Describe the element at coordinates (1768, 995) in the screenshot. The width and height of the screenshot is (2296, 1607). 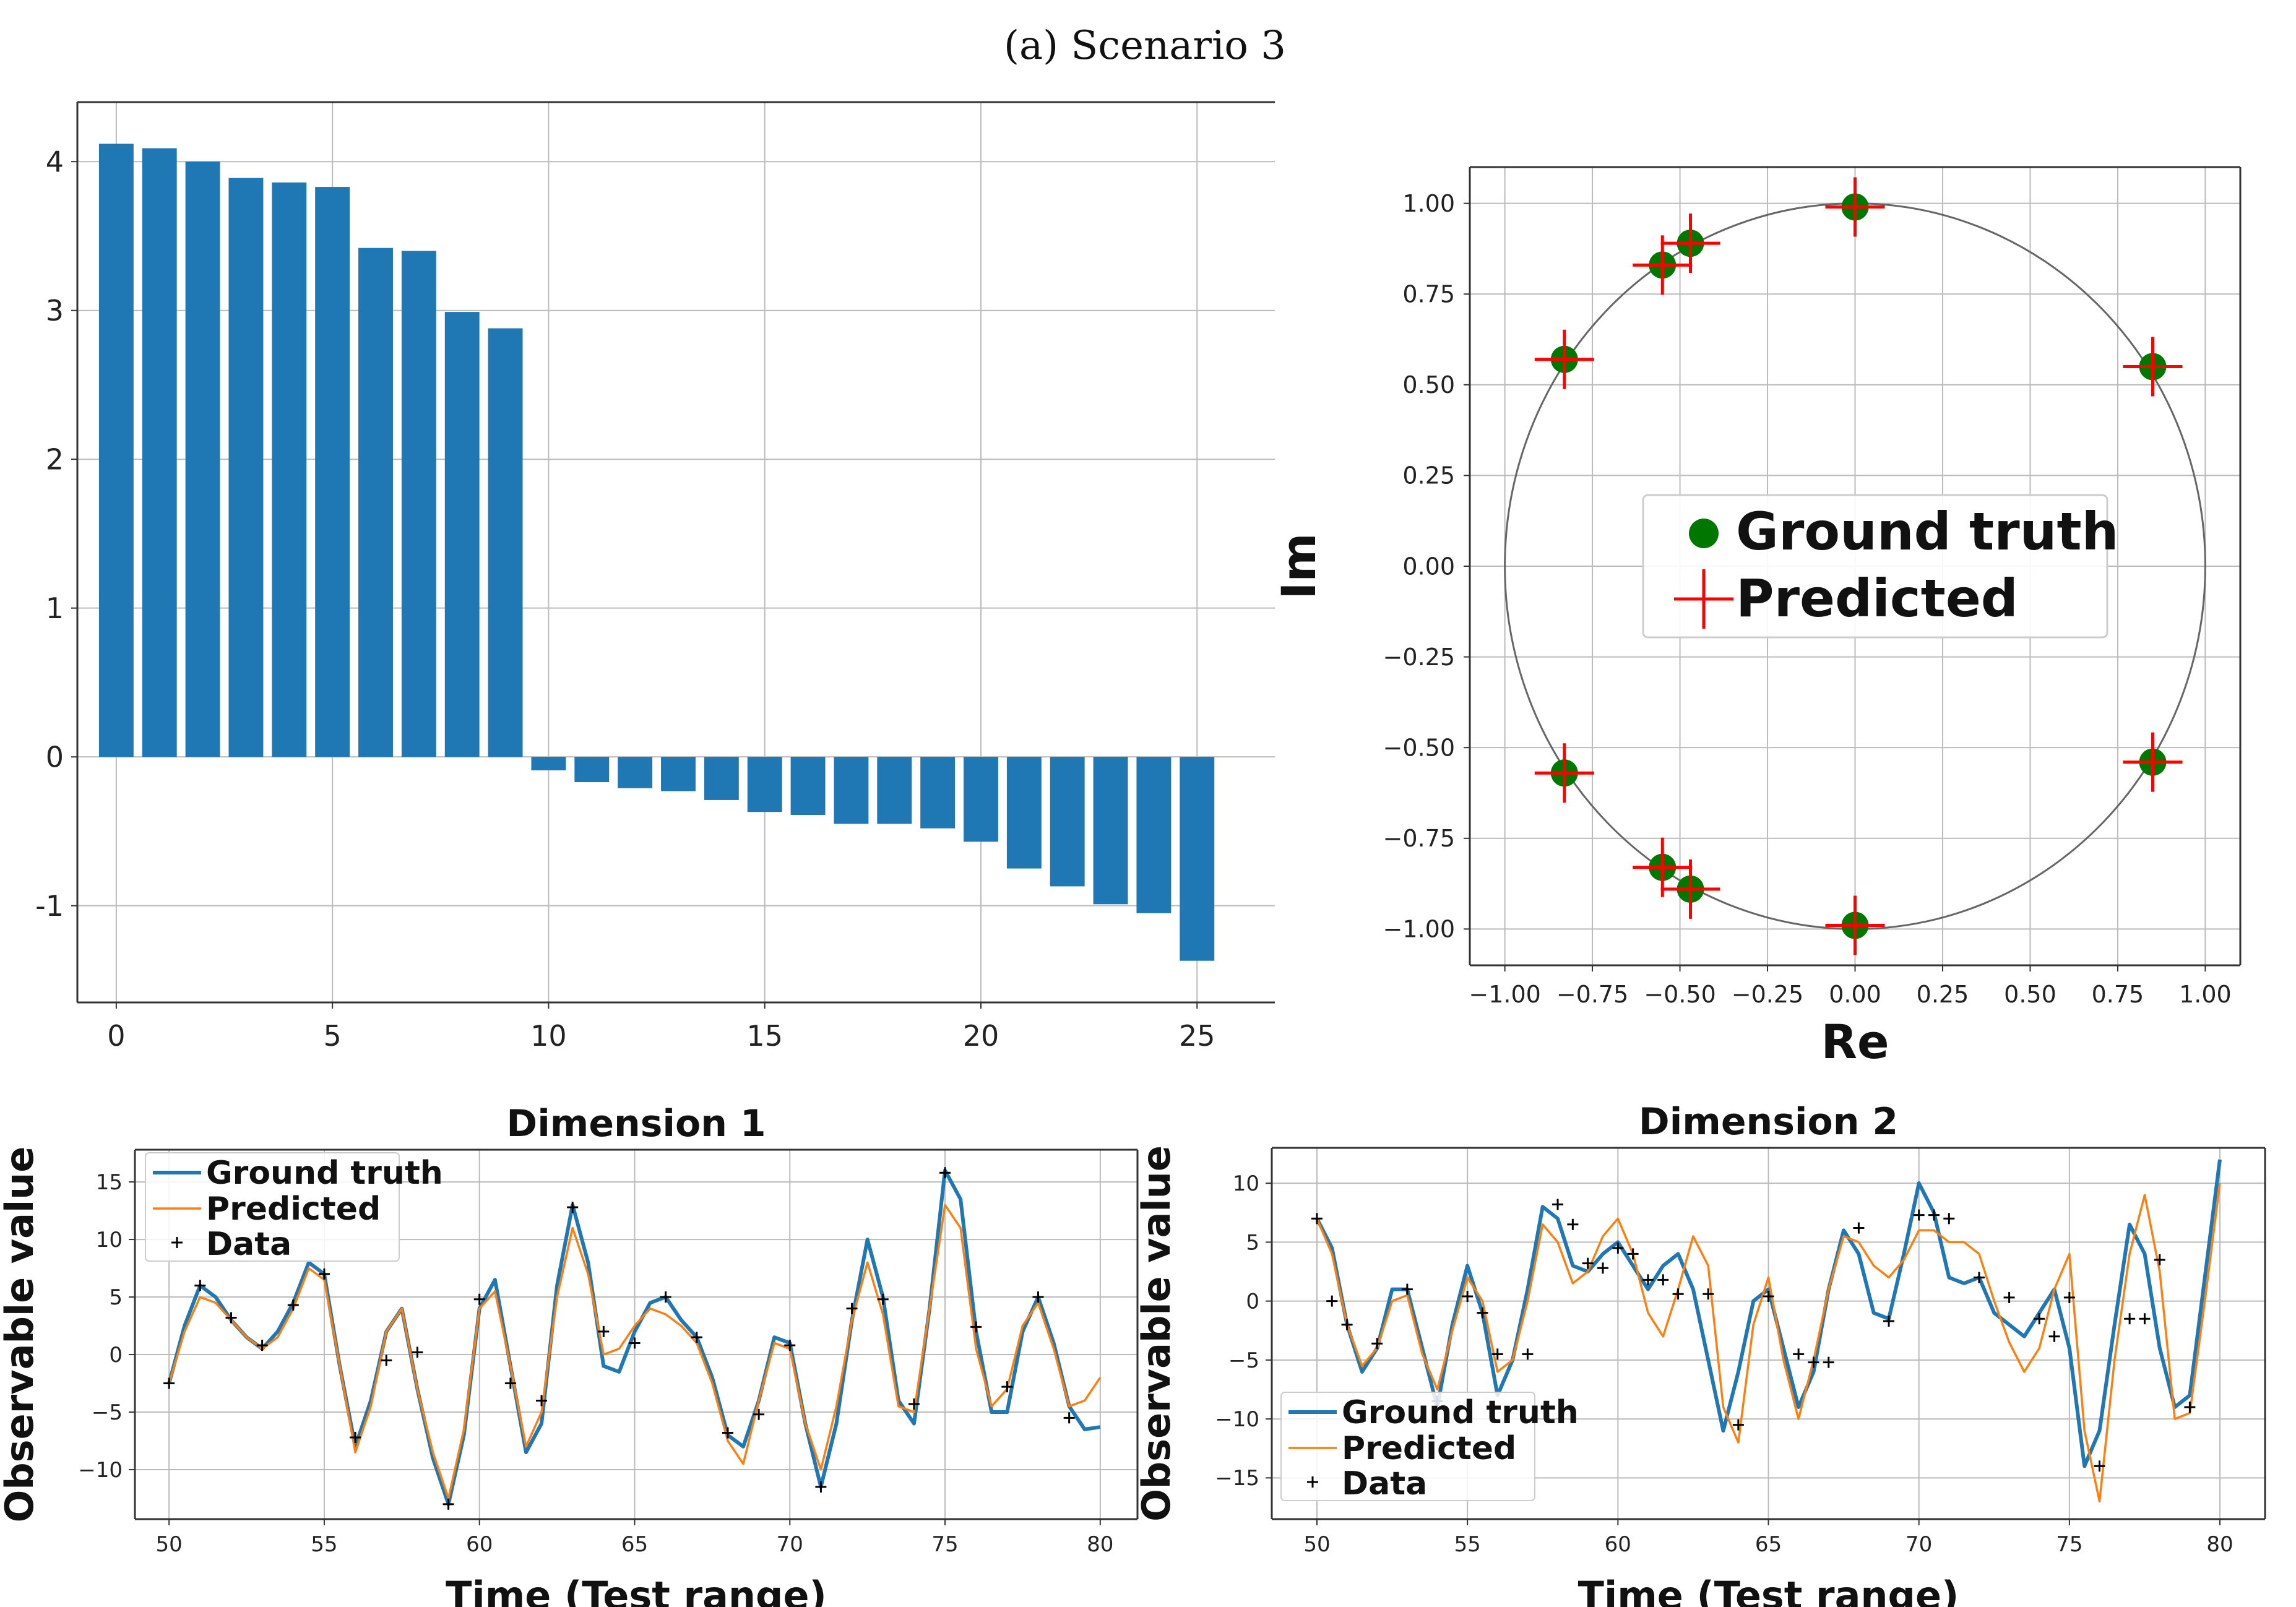
I see `x-tick-label: −0.25` at that location.